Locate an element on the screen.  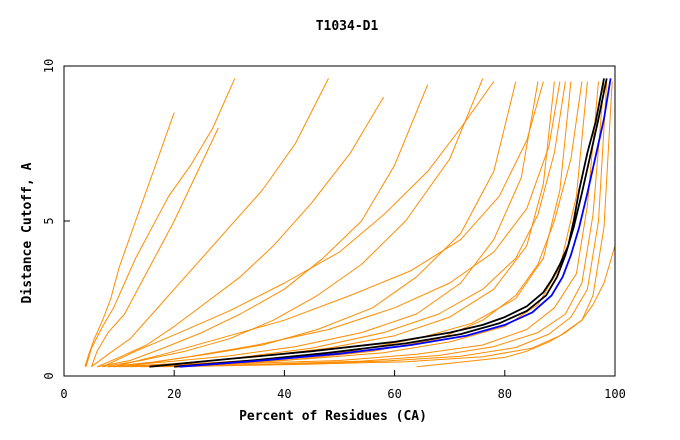
y-tick-label: 5 is located at coordinates (49, 220).